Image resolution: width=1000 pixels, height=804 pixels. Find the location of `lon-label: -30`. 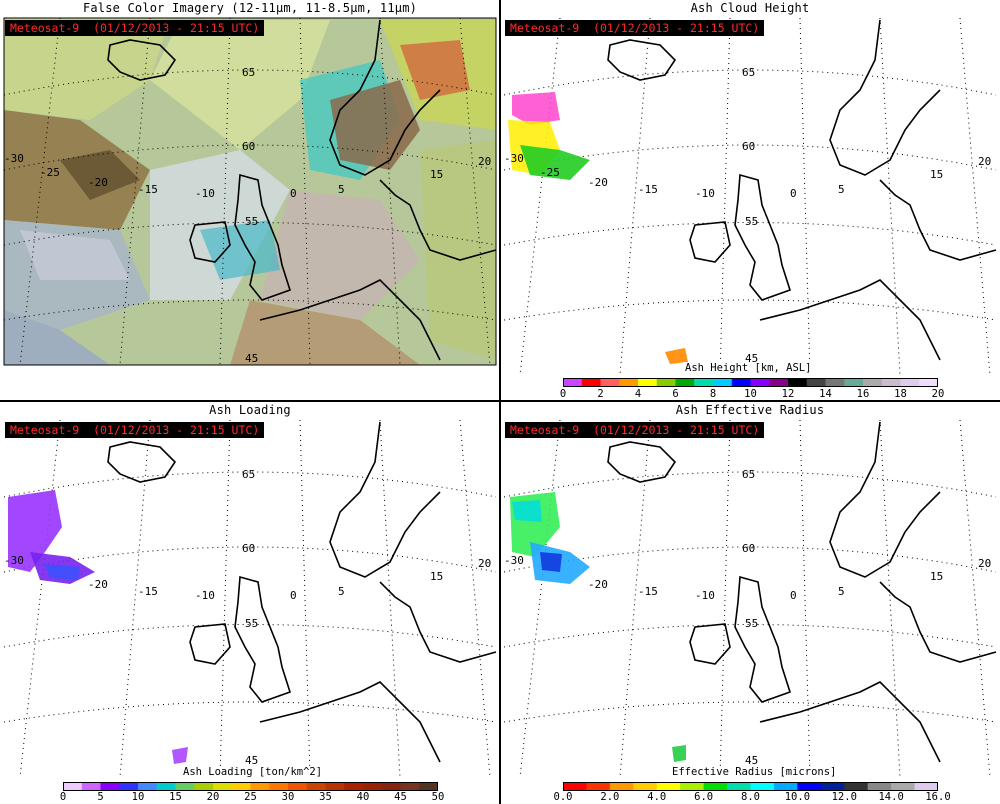

lon-label: -30 is located at coordinates (14, 560).